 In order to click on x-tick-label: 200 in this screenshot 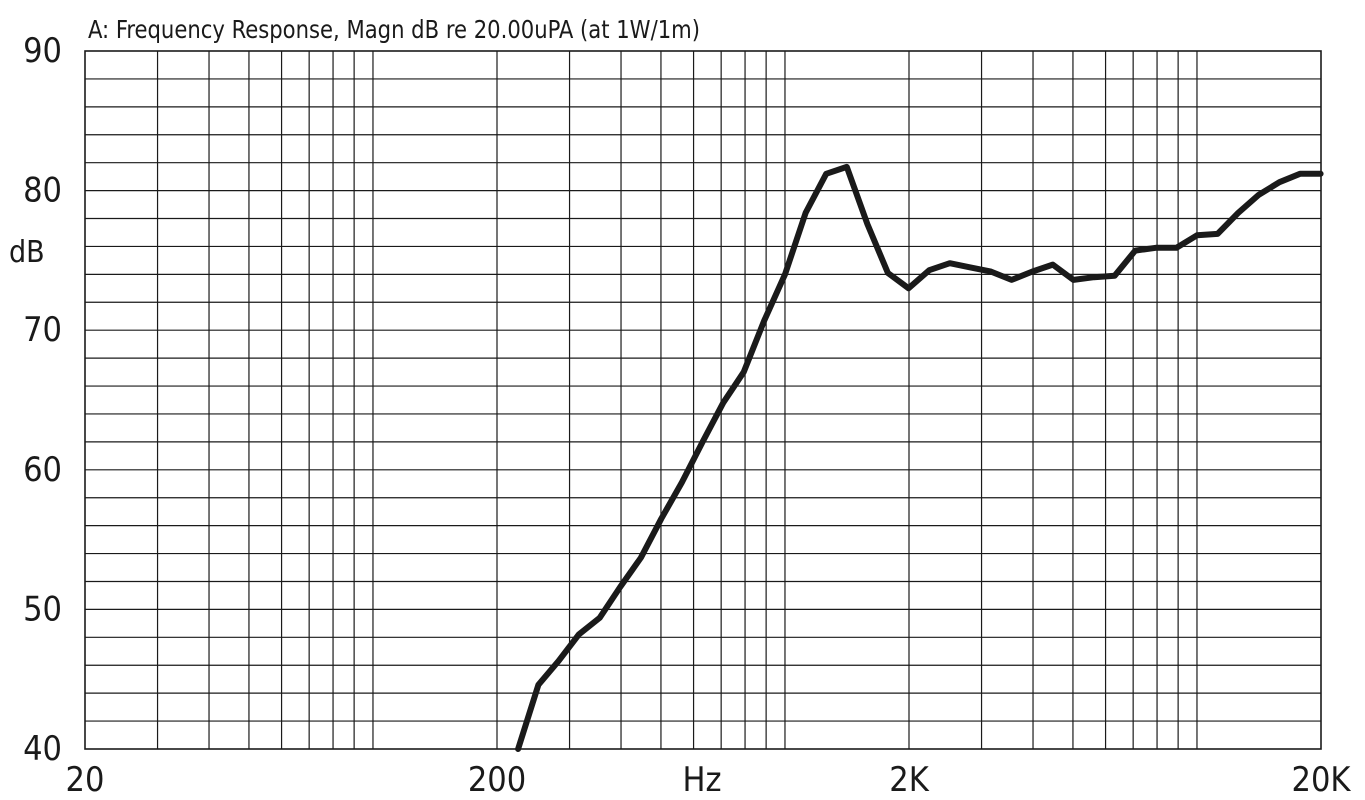, I will do `click(497, 780)`.